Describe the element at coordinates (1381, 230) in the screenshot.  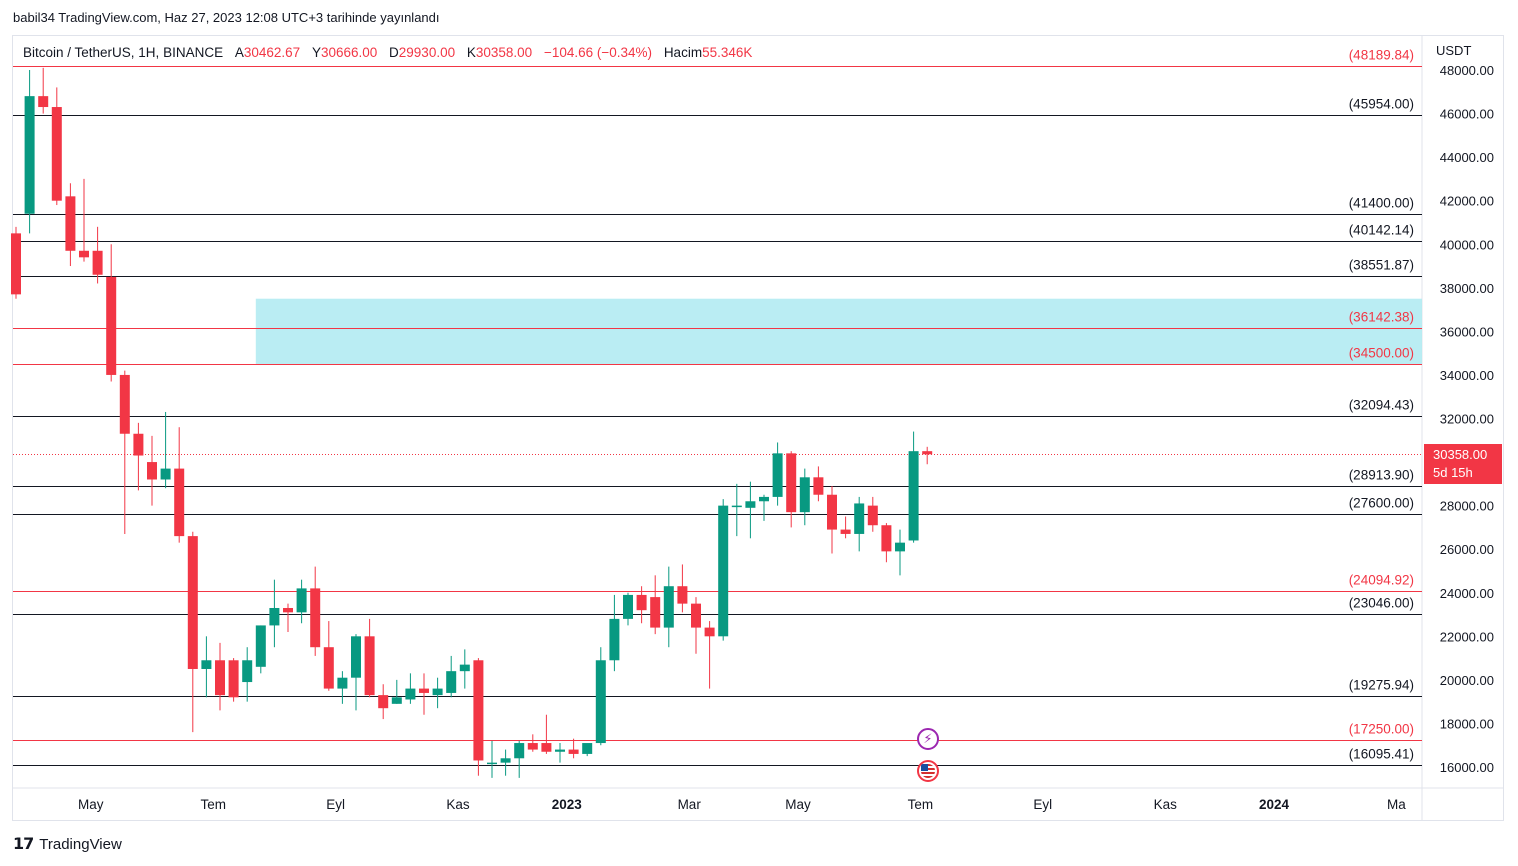
I see `level-label: (40142.14)` at that location.